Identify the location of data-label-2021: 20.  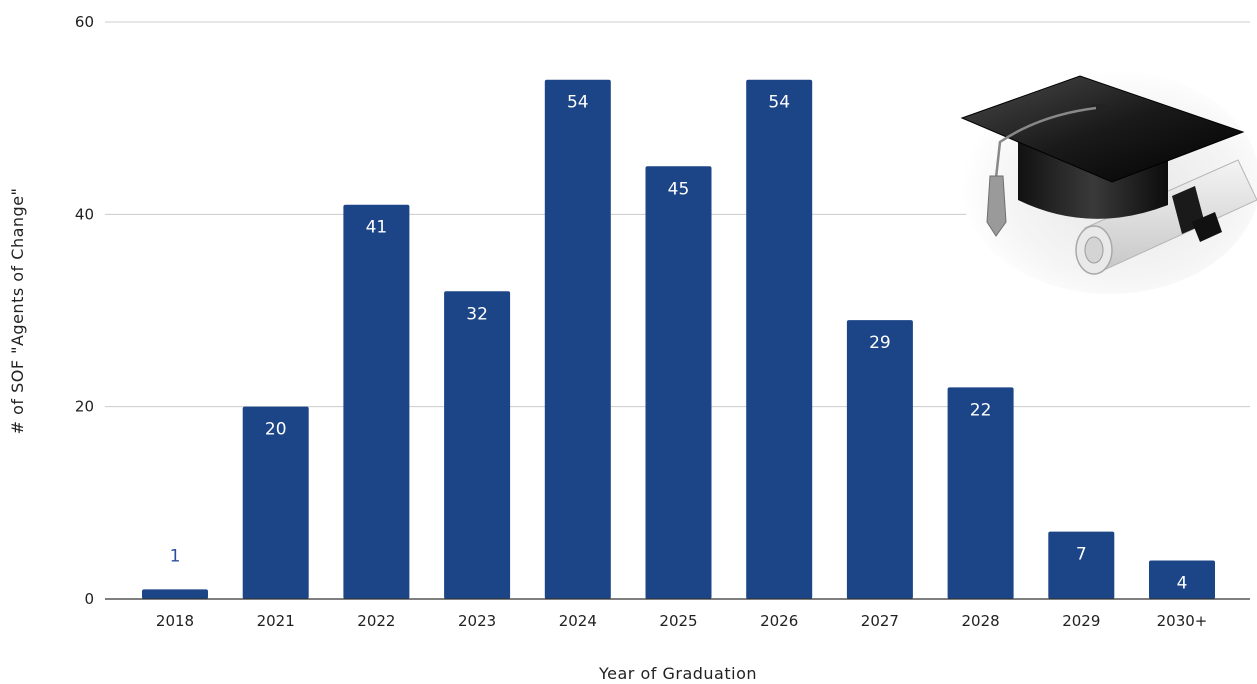
(276, 430).